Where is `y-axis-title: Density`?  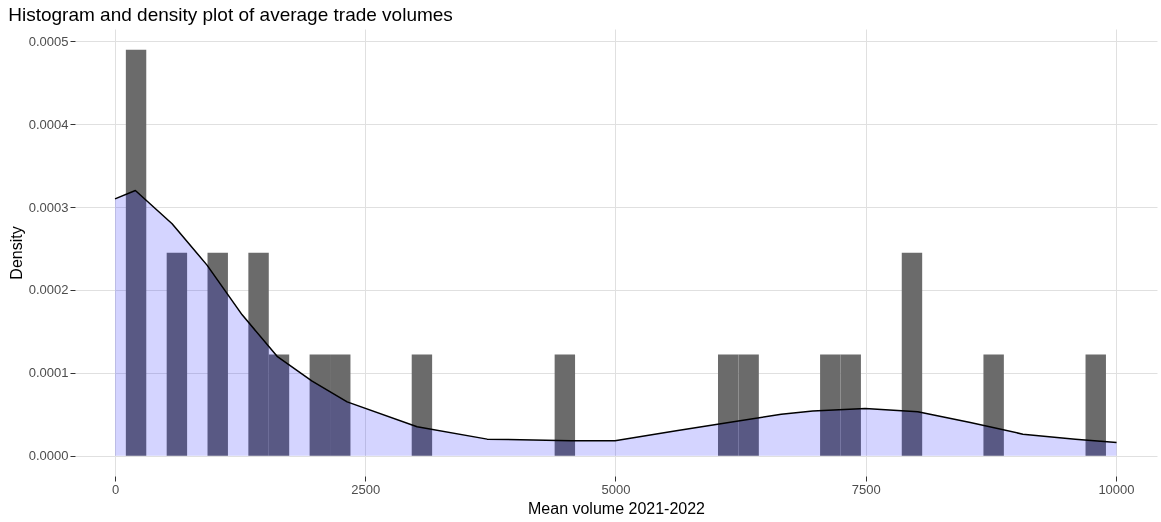
y-axis-title: Density is located at coordinates (16, 253).